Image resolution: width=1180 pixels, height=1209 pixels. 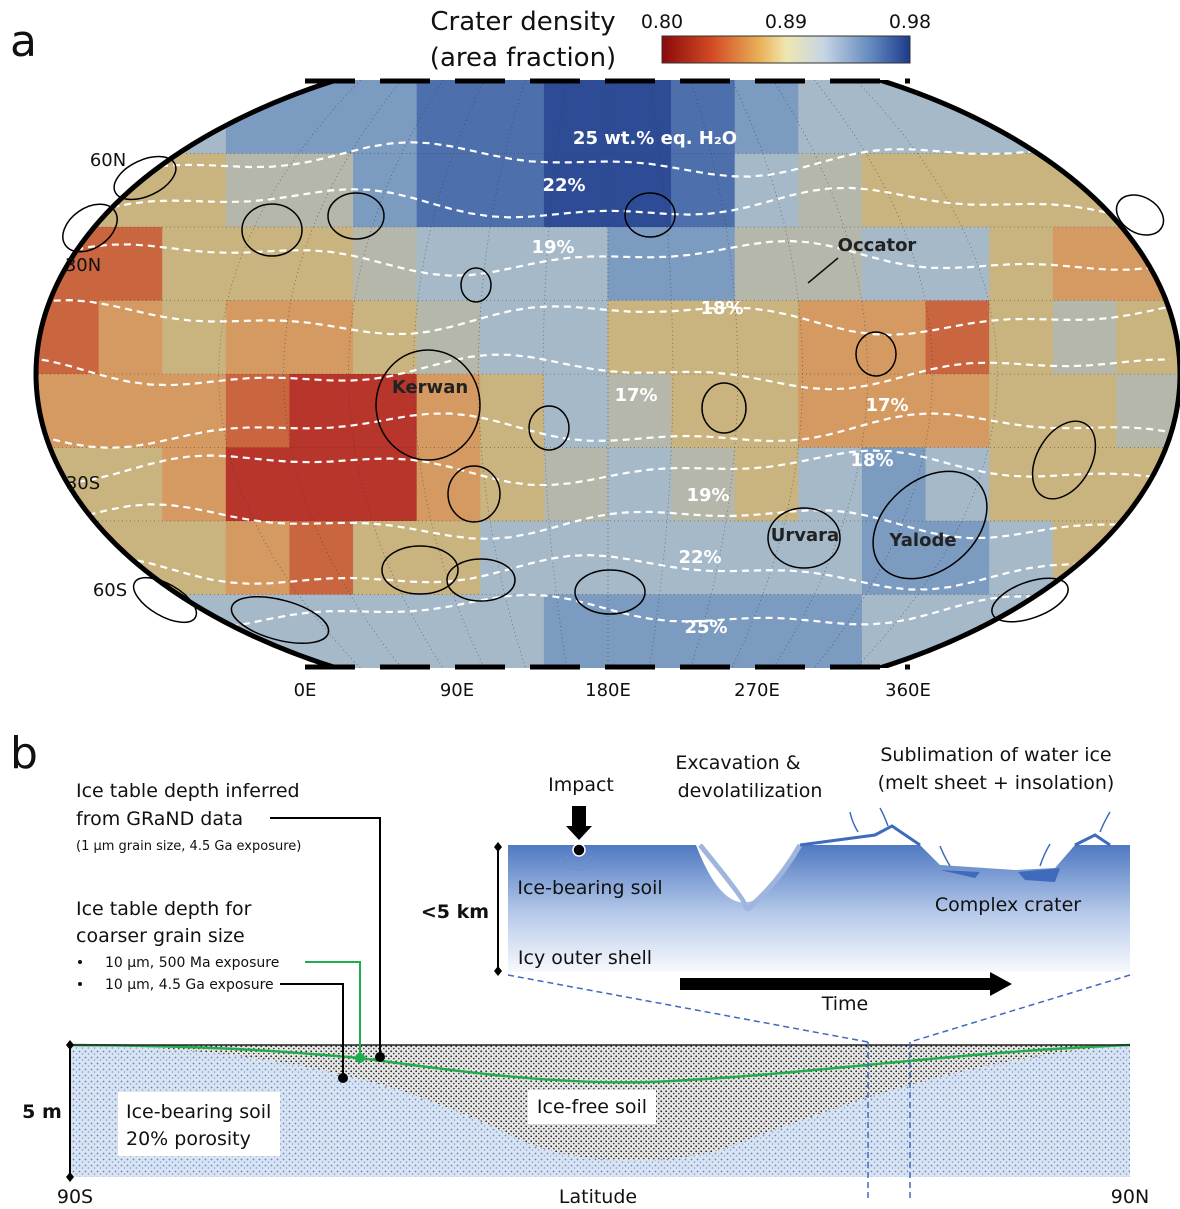 I want to click on melt-sheet, so click(x=1000, y=875).